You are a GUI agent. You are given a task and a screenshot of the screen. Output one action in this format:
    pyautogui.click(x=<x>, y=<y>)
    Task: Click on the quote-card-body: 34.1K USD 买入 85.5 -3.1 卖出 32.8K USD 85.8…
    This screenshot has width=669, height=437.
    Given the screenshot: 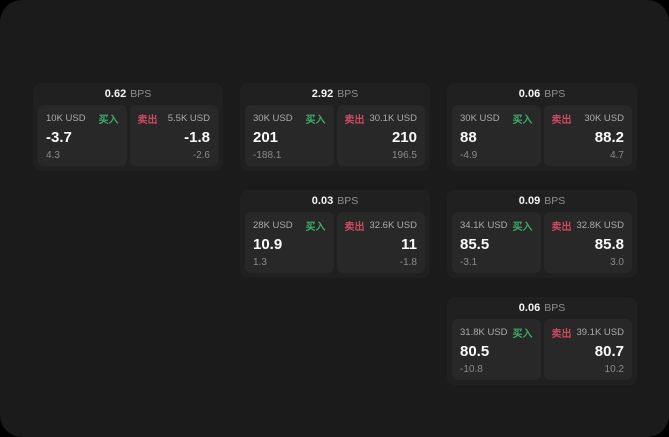 What is the action you would take?
    pyautogui.click(x=542, y=245)
    